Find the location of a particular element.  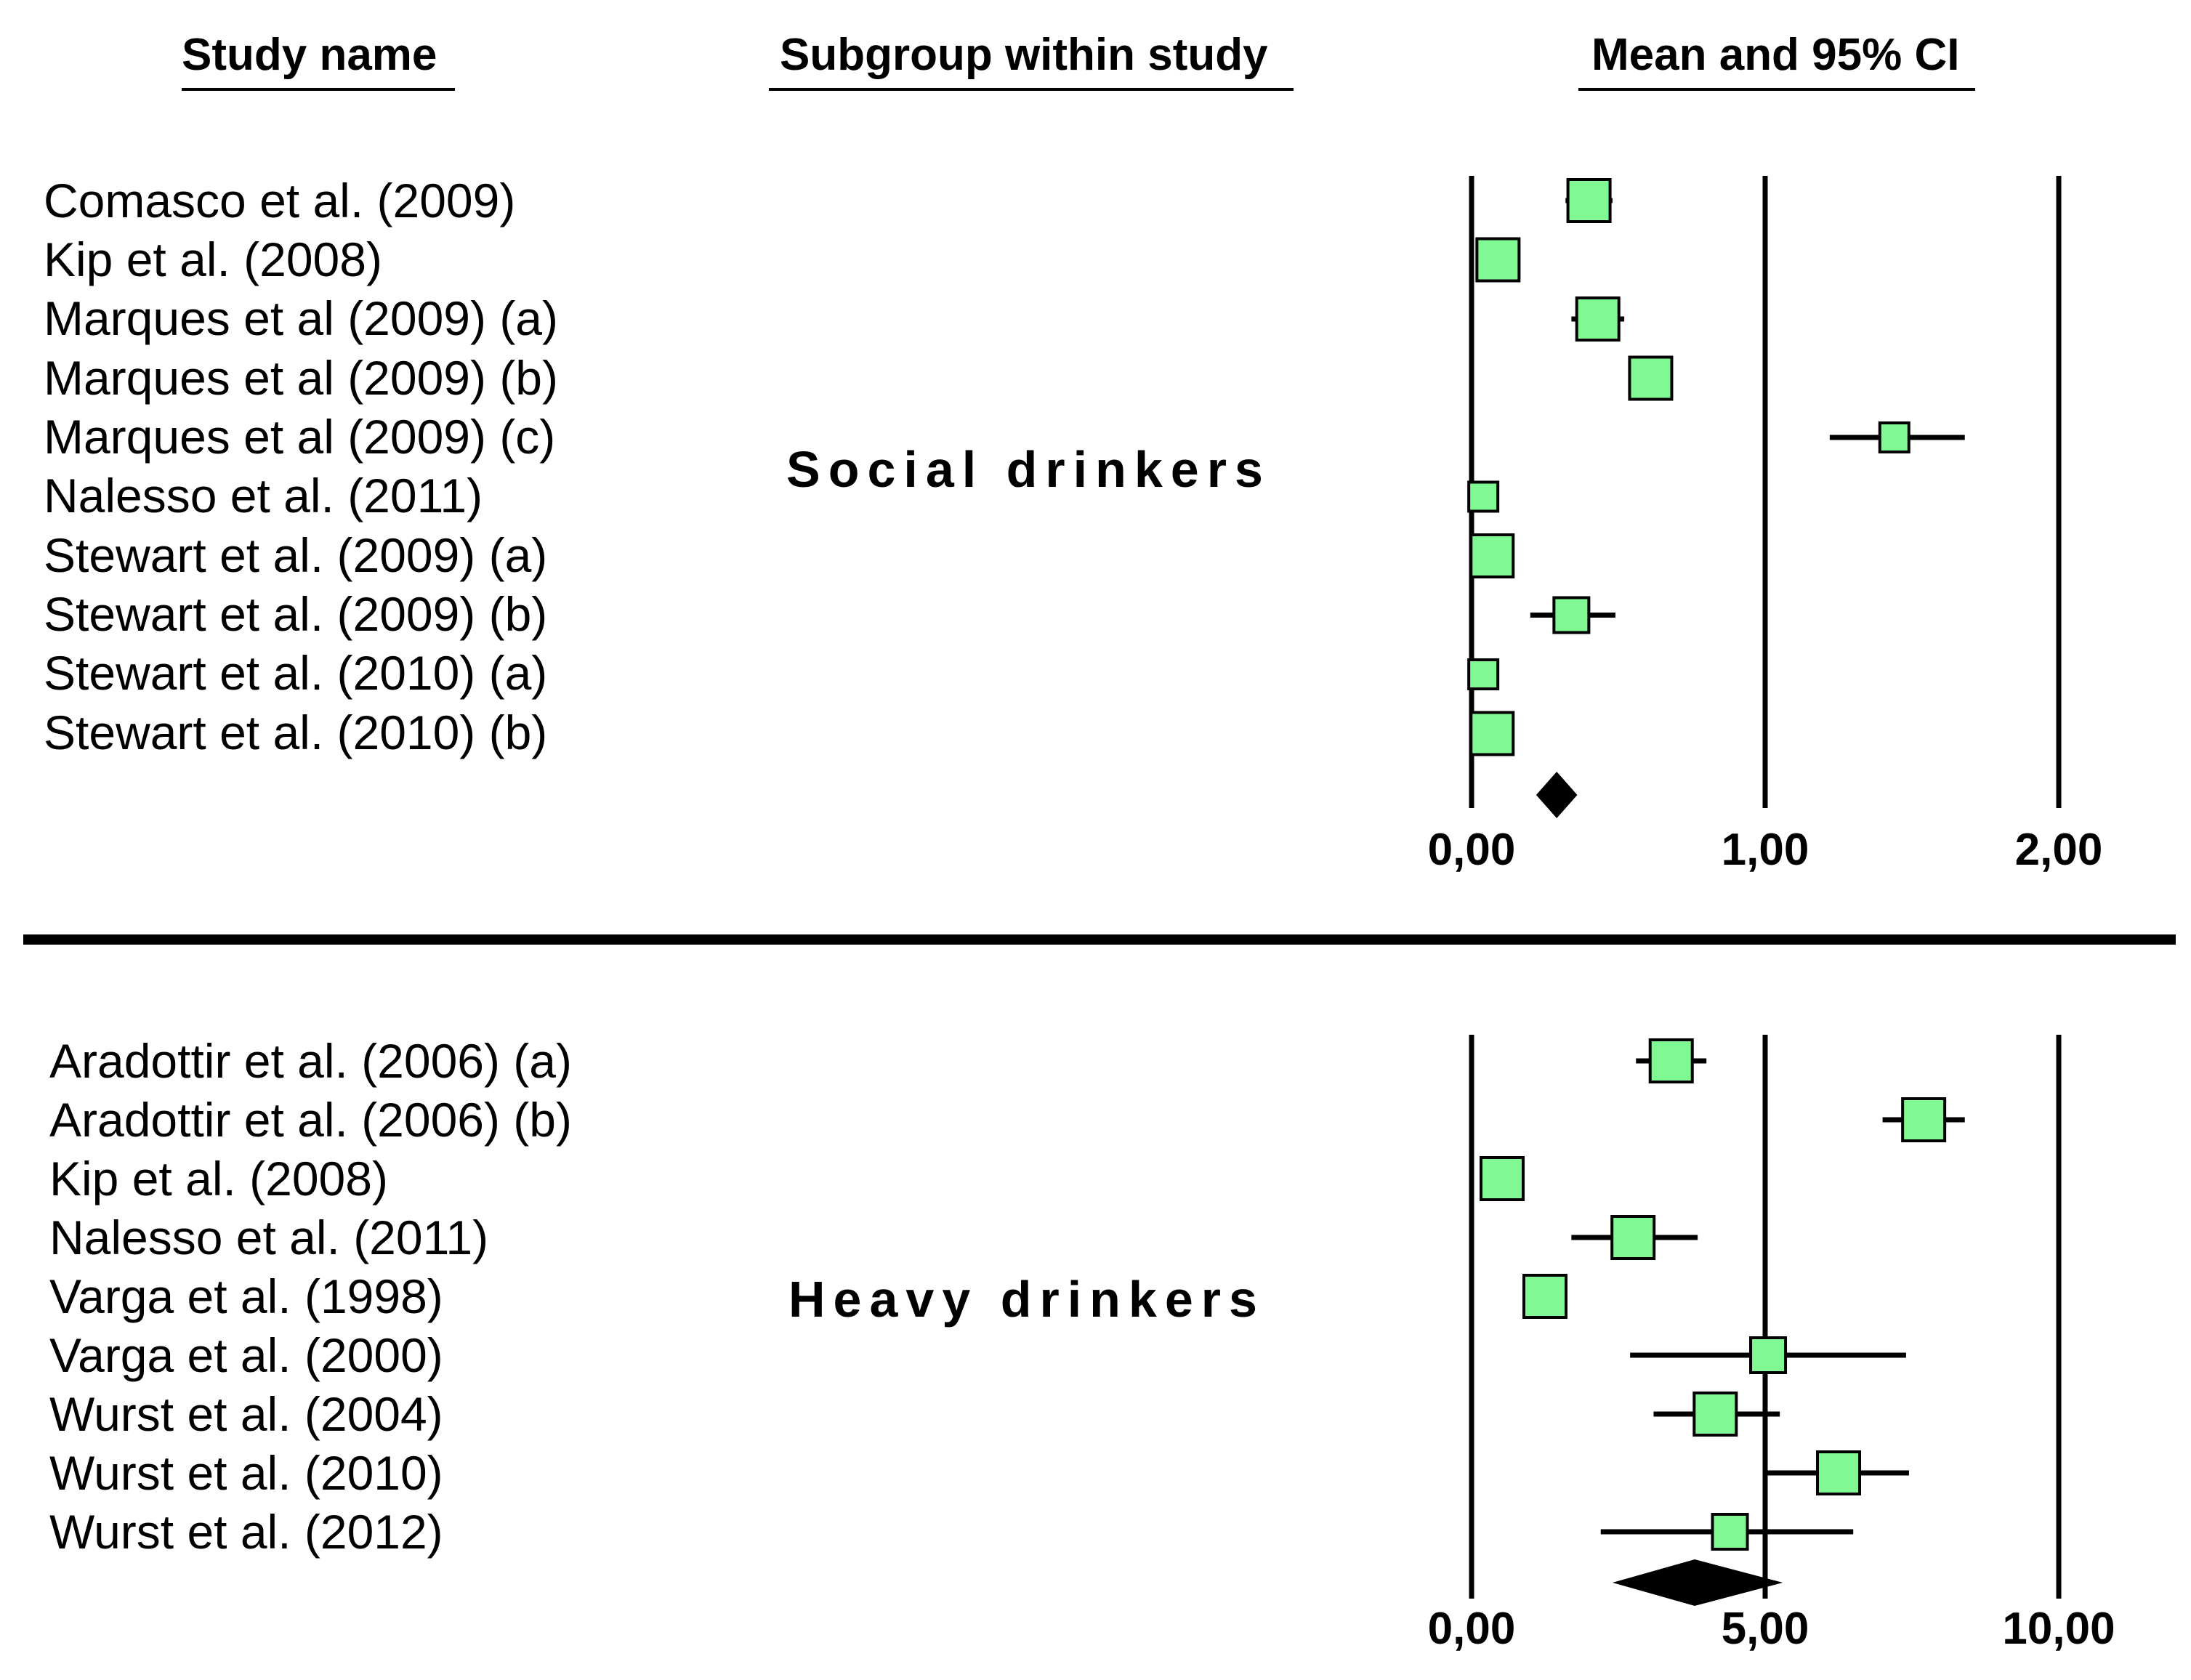

study-name: Stewart et al. (2009) (a) is located at coordinates (296, 555).